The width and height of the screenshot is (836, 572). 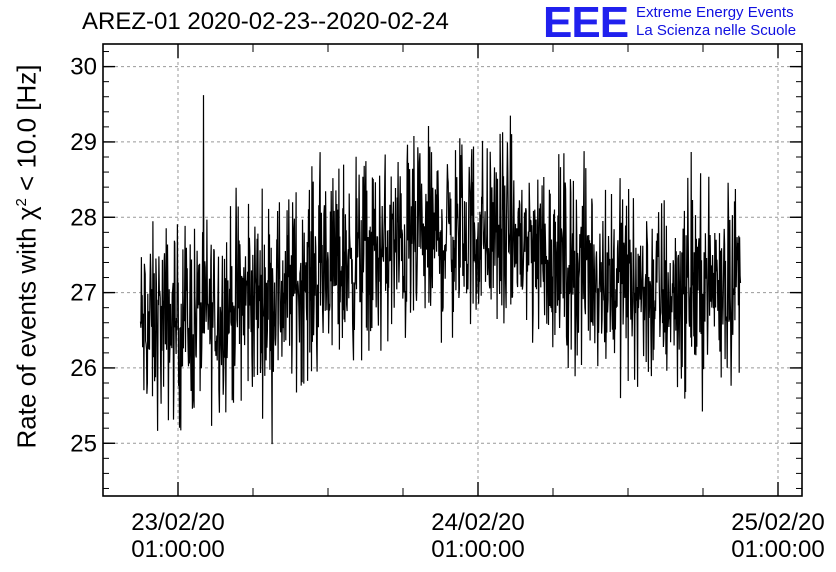 What do you see at coordinates (586, 23) in the screenshot?
I see `eee-logo: EEE` at bounding box center [586, 23].